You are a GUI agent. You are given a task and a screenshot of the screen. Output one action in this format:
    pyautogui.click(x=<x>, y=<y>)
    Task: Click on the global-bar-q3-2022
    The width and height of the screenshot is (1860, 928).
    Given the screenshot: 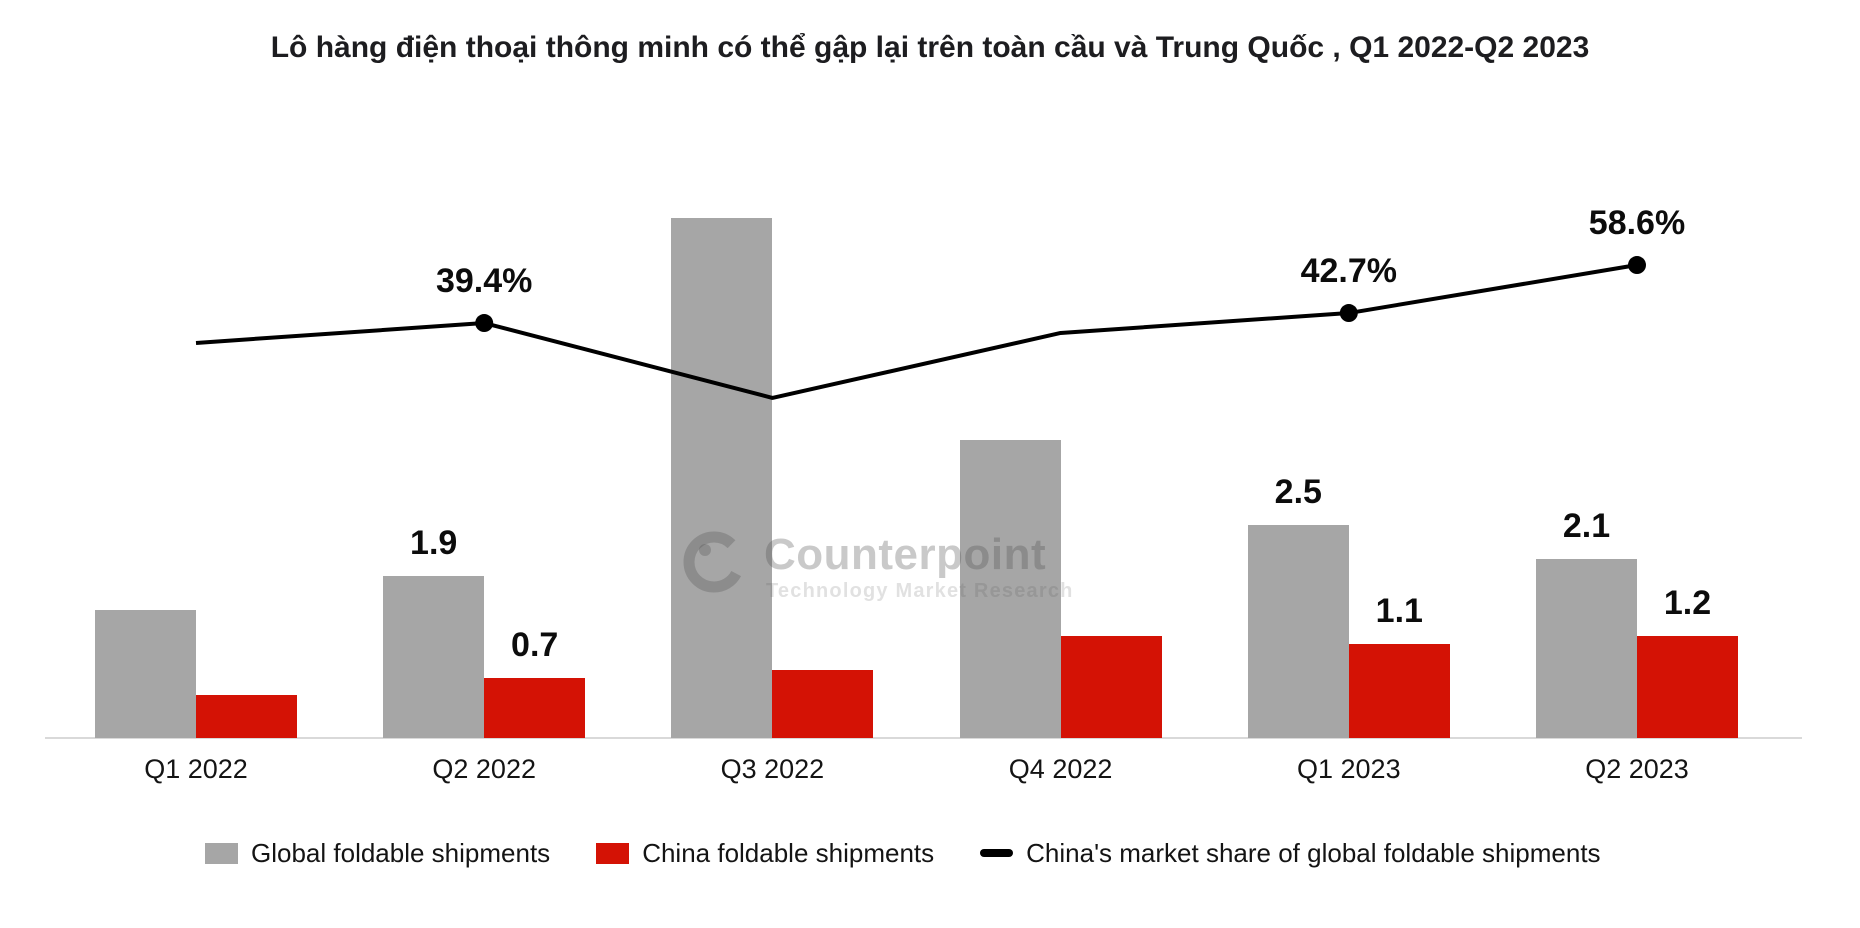 What is the action you would take?
    pyautogui.click(x=722, y=478)
    